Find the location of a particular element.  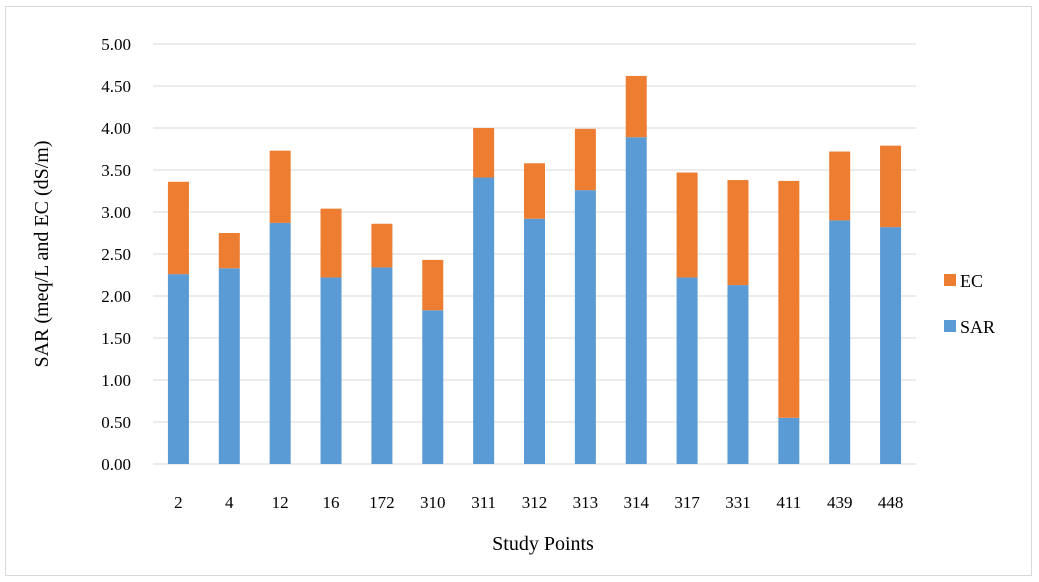

x-tick-label: 439 is located at coordinates (840, 502).